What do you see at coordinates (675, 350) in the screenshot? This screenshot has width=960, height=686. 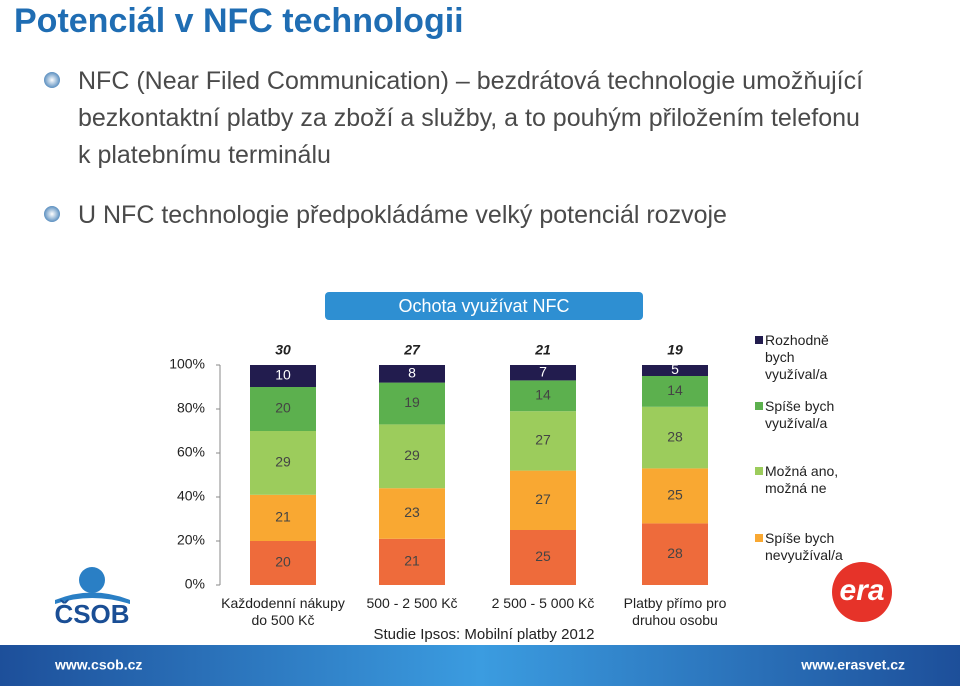 I see `total-label: 19` at bounding box center [675, 350].